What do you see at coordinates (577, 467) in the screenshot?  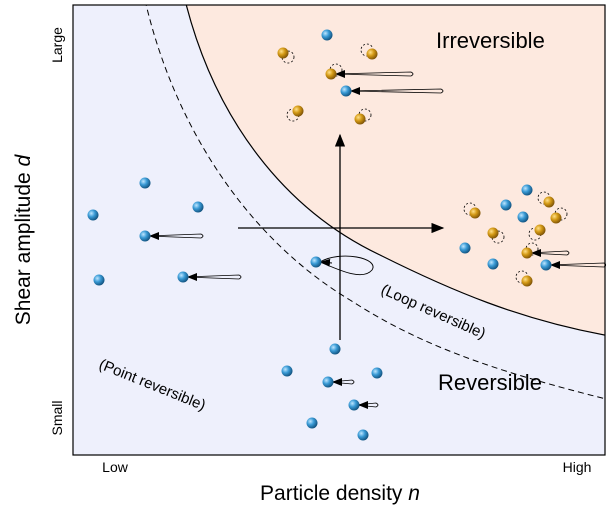 I see `axis-end-label: High` at bounding box center [577, 467].